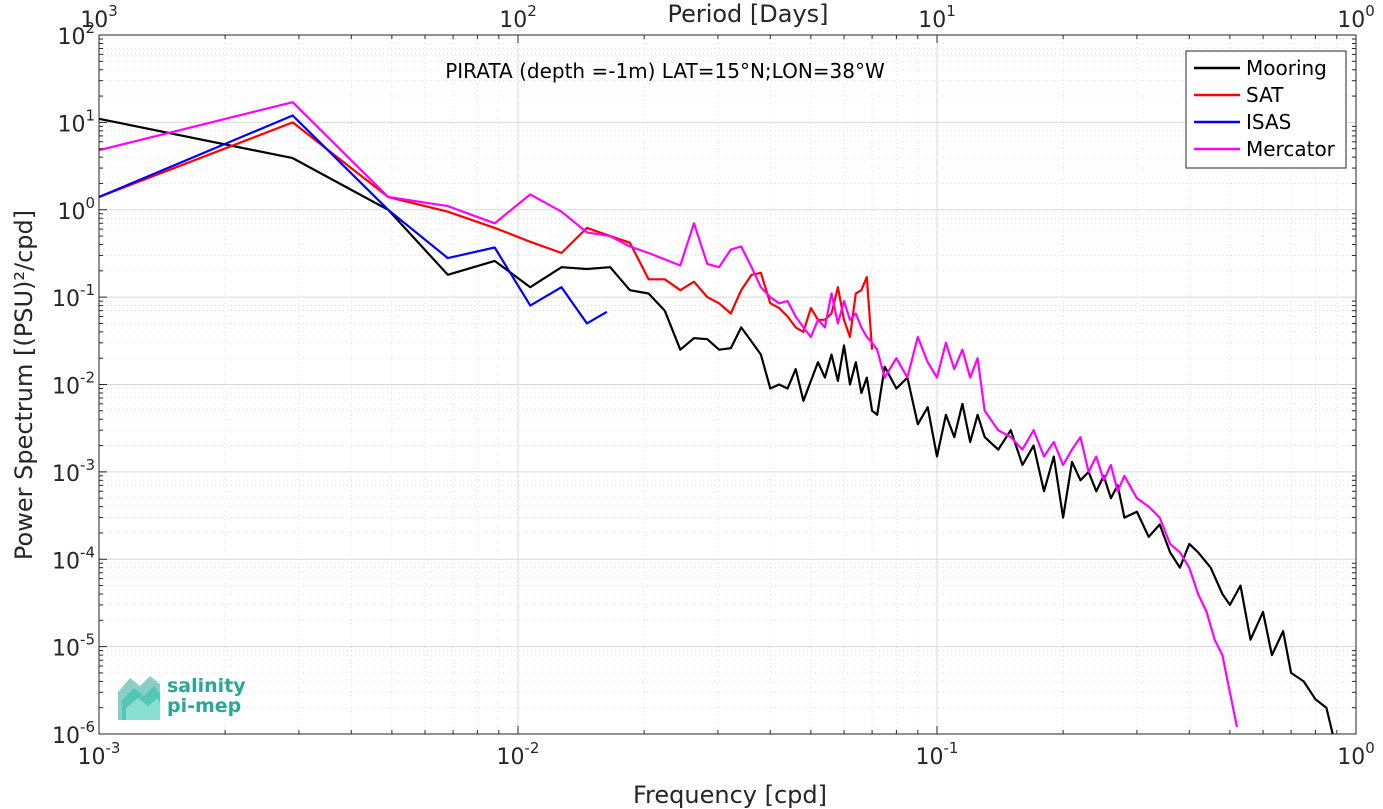  Describe the element at coordinates (73, 296) in the screenshot. I see `y-tick-label: 10⁻¹` at that location.